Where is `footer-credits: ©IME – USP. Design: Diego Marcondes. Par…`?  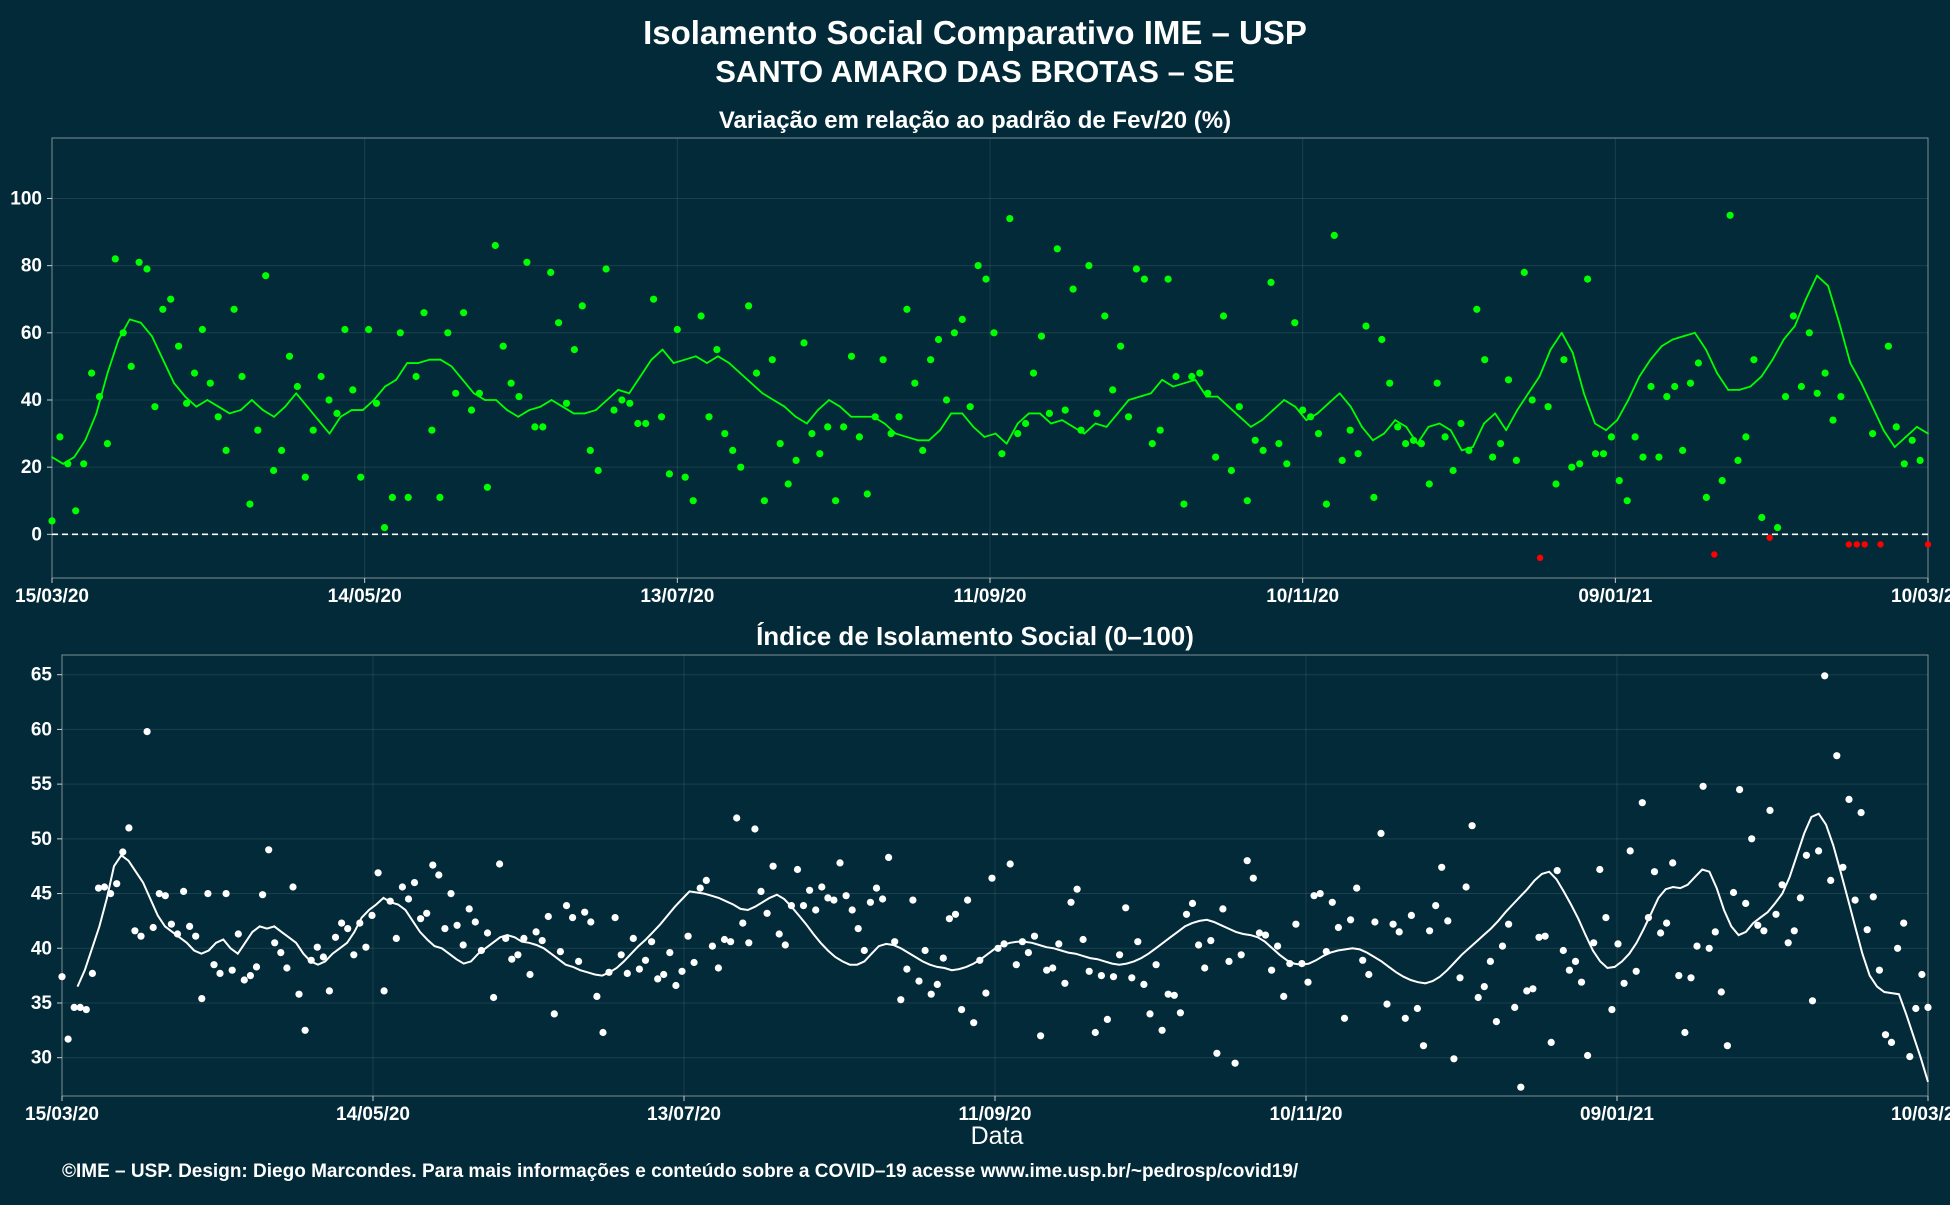 footer-credits: ©IME – USP. Design: Diego Marcondes. Par… is located at coordinates (680, 1171).